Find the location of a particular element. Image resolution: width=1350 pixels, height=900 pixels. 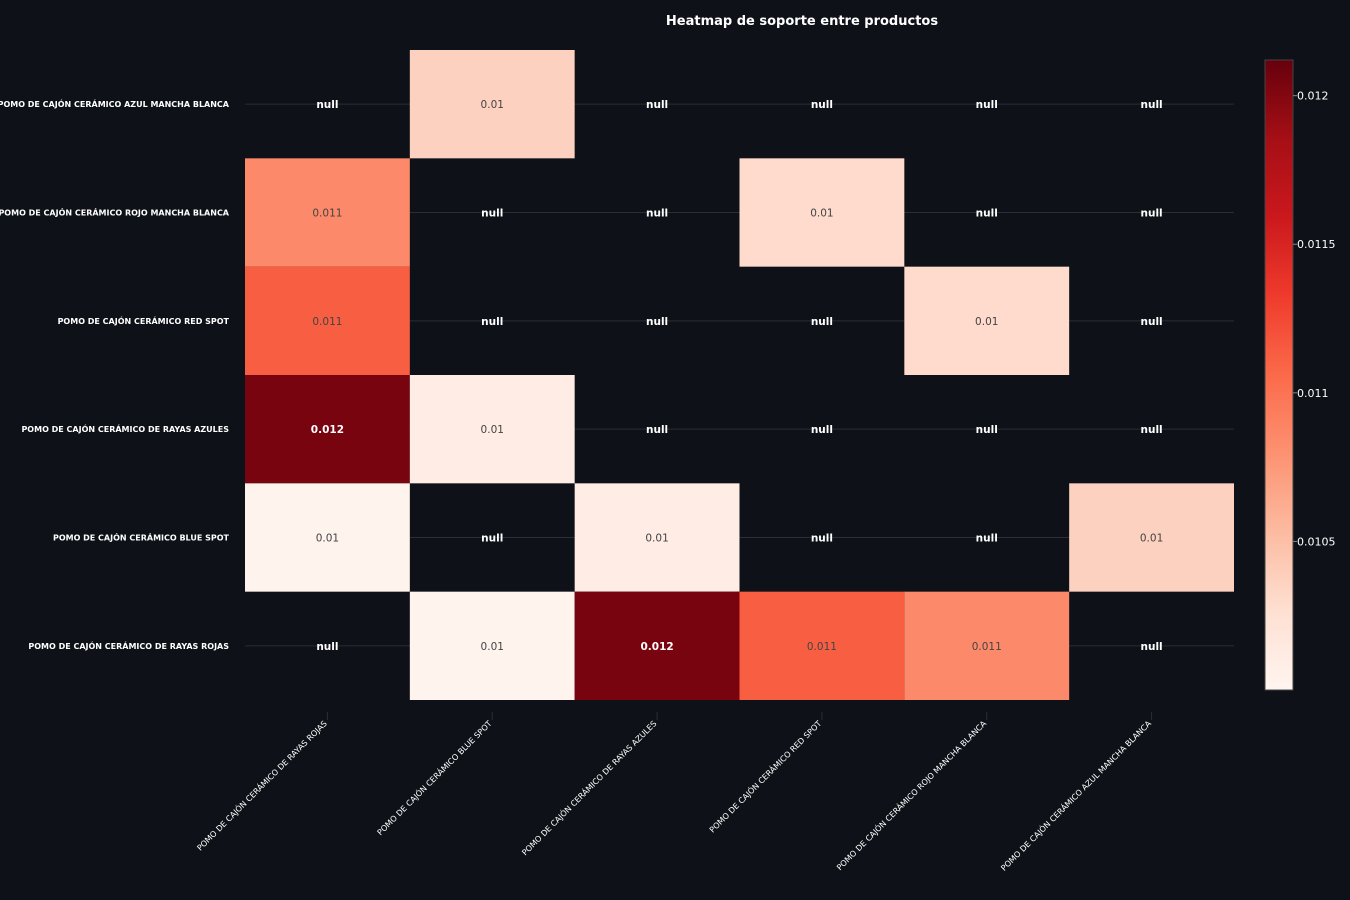

colorbar-gradient is located at coordinates (1279, 375).